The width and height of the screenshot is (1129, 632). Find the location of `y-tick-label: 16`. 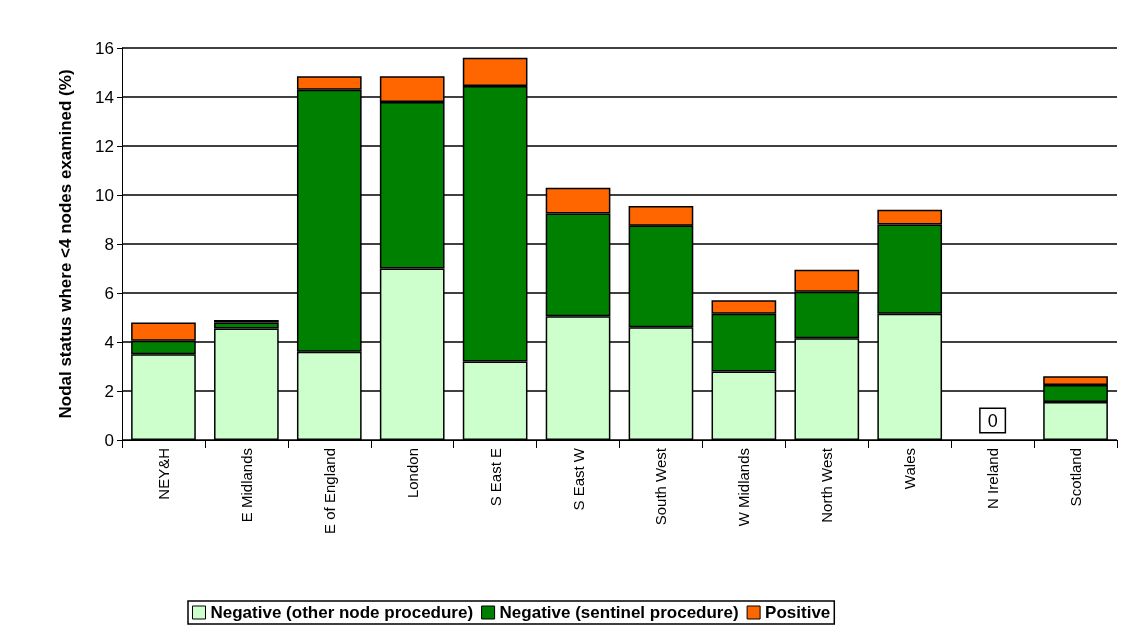

y-tick-label: 16 is located at coordinates (104, 48).